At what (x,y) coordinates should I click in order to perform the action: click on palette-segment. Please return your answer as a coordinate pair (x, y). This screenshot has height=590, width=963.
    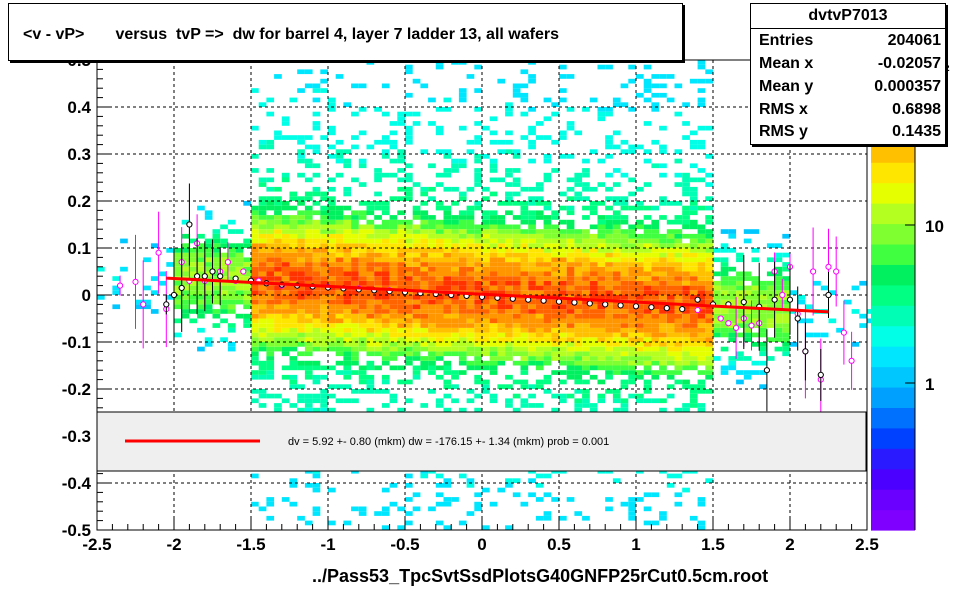
    Looking at the image, I should click on (893, 438).